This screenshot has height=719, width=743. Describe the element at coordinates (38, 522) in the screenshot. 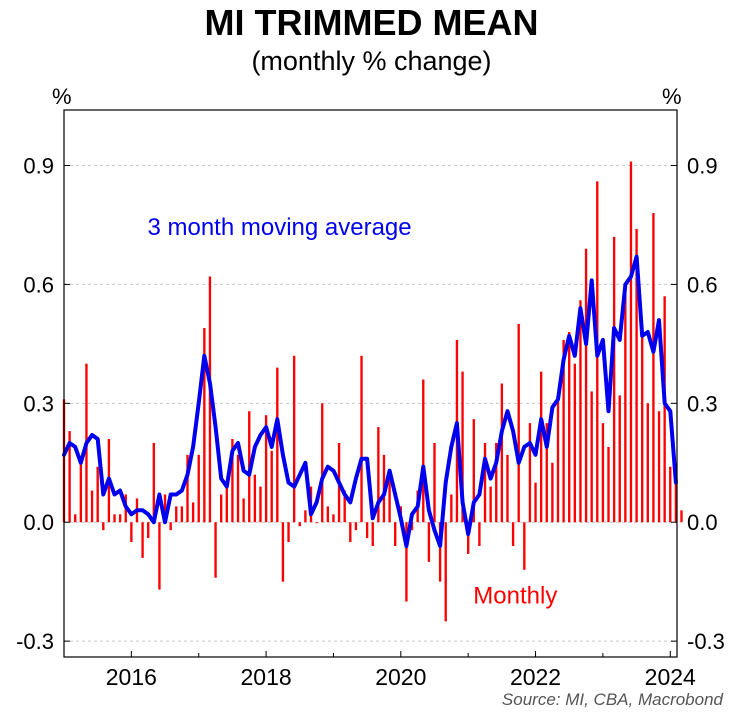

I see `y-tick-label-left: 0.0` at that location.